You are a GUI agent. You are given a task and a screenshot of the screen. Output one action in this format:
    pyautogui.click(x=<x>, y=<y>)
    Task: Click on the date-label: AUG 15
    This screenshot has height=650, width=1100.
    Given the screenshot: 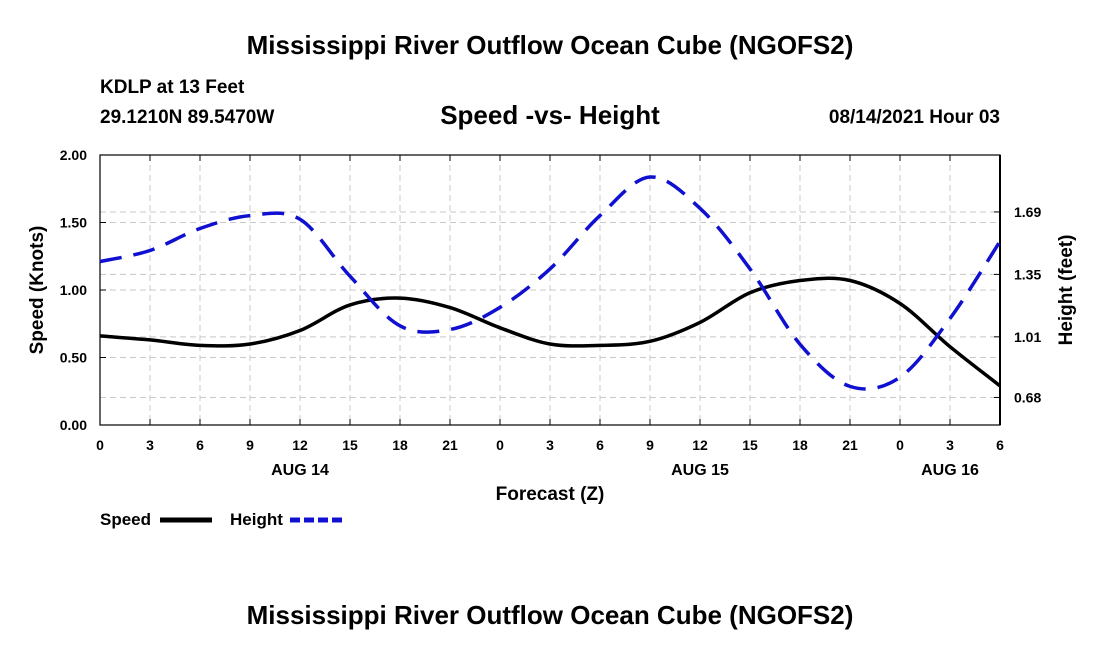 What is the action you would take?
    pyautogui.click(x=700, y=470)
    